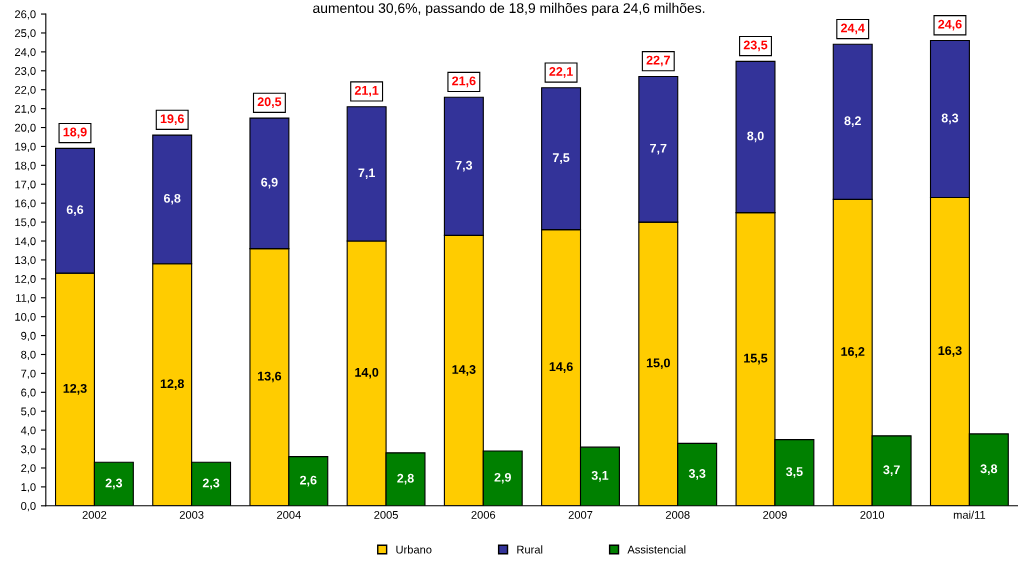 The width and height of the screenshot is (1018, 562). What do you see at coordinates (172, 199) in the screenshot?
I see `data-label: 6,8` at bounding box center [172, 199].